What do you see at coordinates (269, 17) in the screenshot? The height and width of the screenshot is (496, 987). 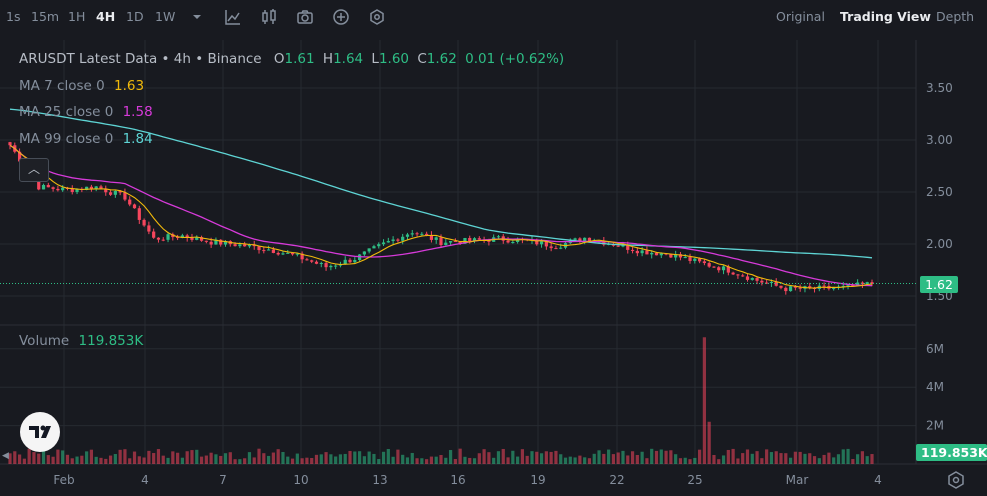 I see `chart-type-candles-icon` at bounding box center [269, 17].